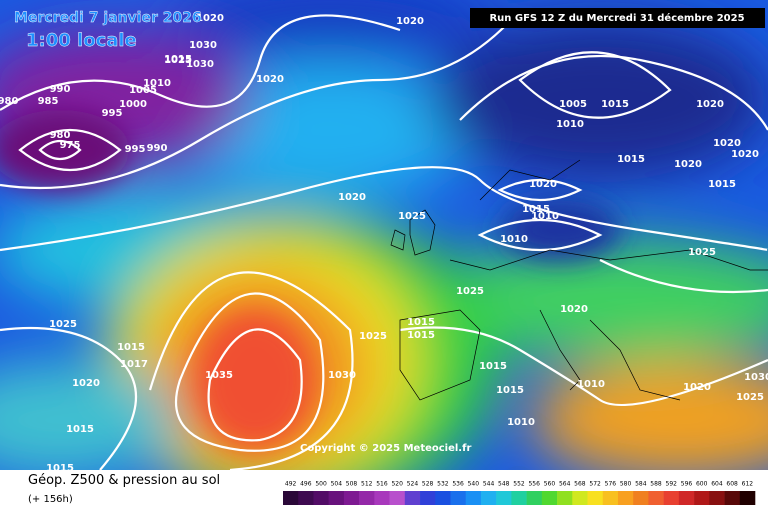 This screenshot has width=768, height=512. Describe the element at coordinates (382, 484) in the screenshot. I see `scale-label: 516` at that location.